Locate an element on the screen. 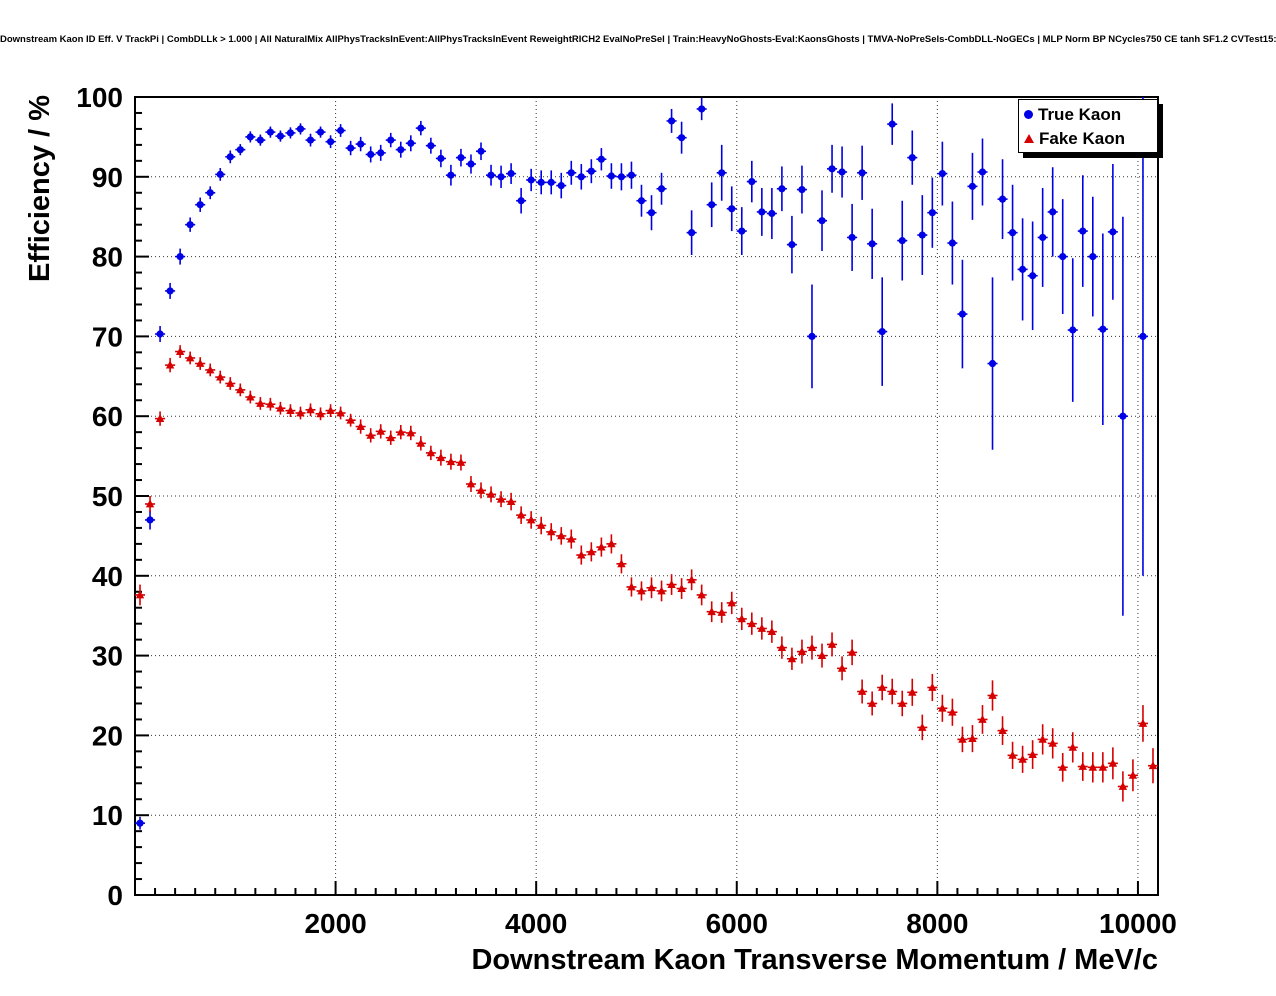  circle-marker-icon is located at coordinates (1028, 114).